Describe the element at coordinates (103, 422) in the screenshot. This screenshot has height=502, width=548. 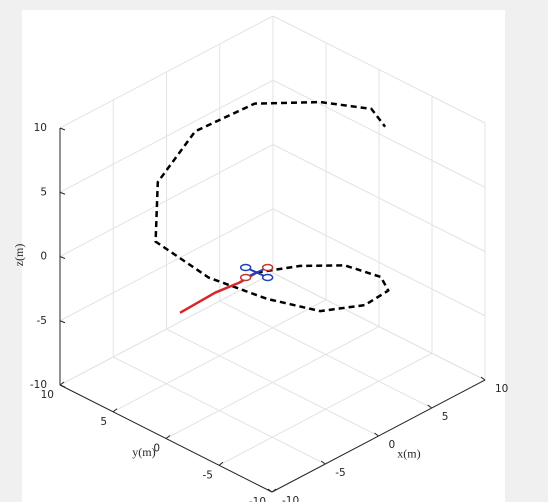
I see `y-tick-label: 5` at that location.